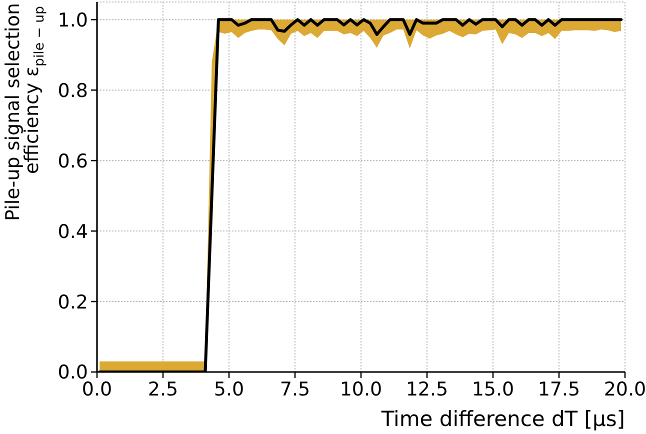  I want to click on y-tick-label: 0.2, so click(73, 302).